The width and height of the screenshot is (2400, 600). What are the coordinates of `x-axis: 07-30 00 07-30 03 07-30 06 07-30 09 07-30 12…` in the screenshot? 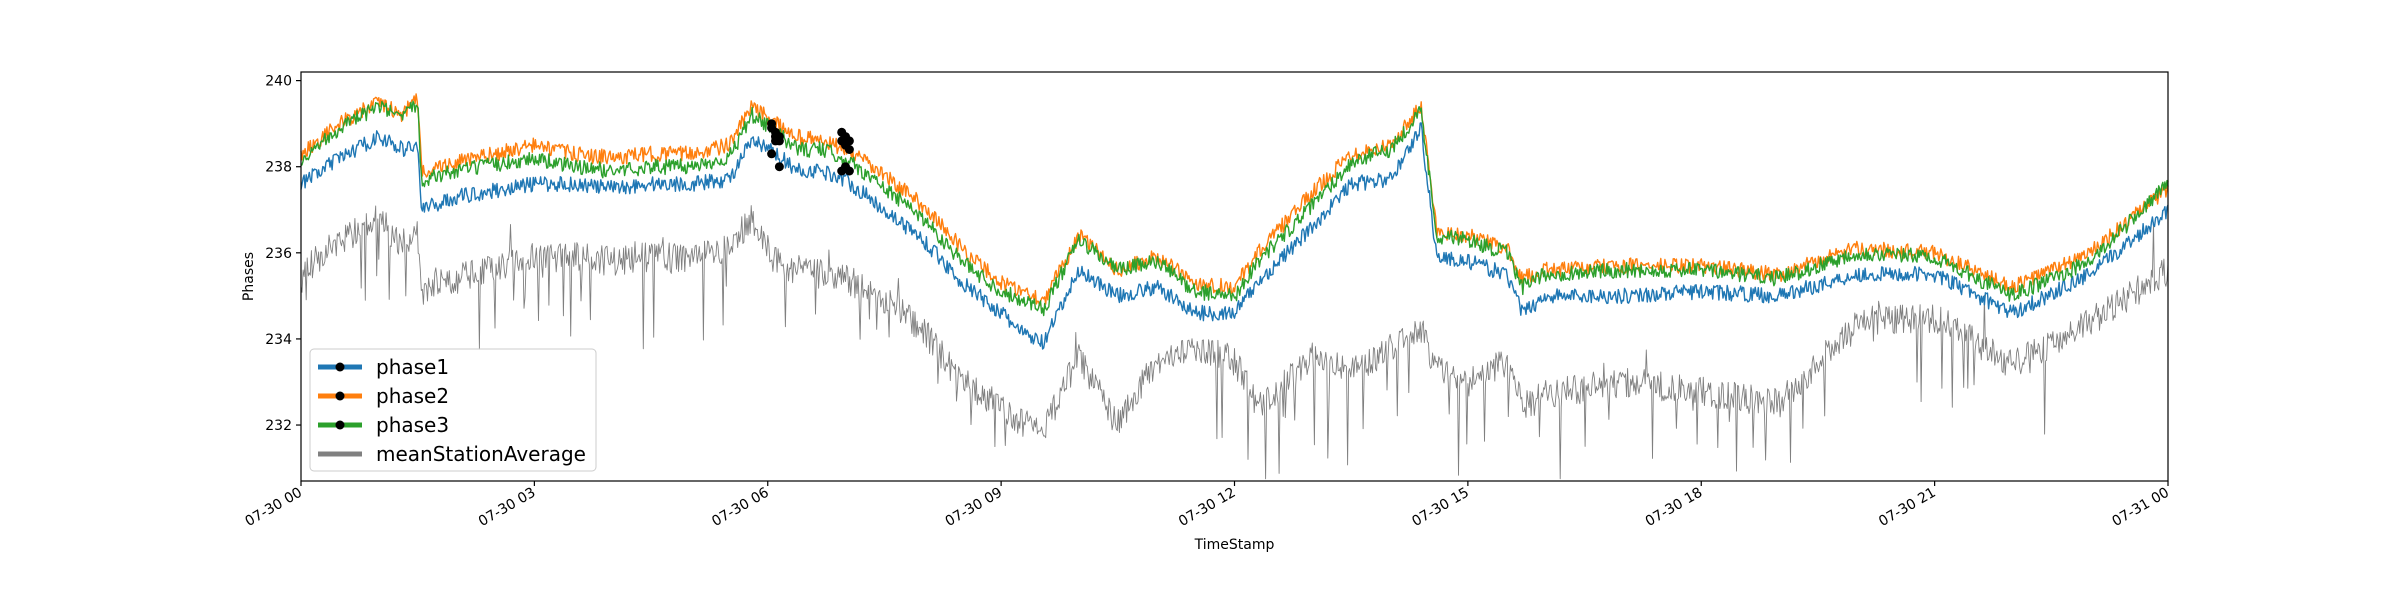 It's located at (1207, 505).